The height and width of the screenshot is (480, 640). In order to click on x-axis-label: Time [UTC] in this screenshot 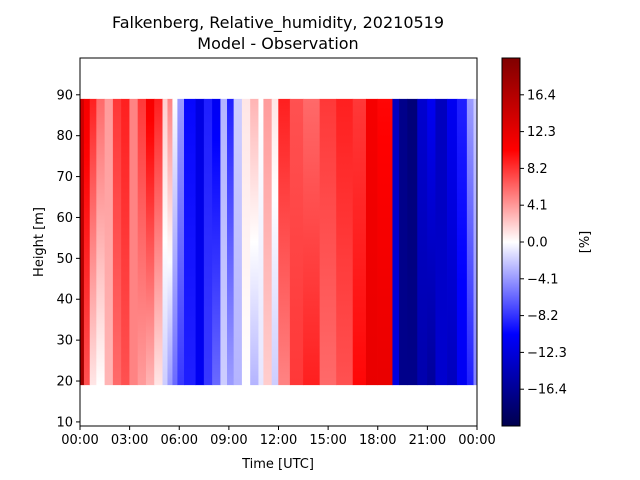, I will do `click(277, 464)`.